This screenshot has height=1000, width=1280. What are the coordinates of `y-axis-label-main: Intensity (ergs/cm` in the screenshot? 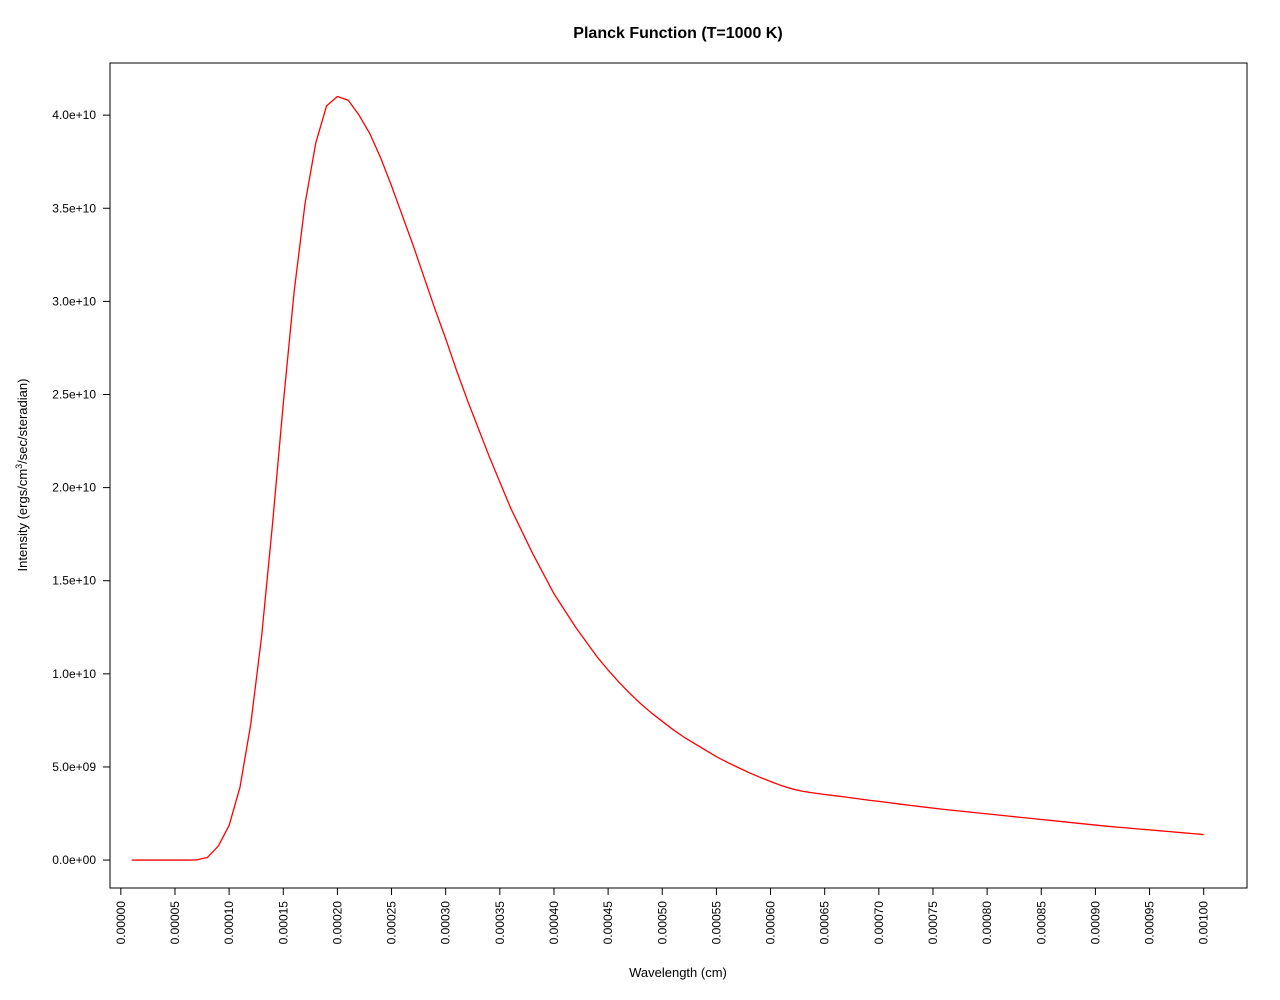 It's located at (22, 520).